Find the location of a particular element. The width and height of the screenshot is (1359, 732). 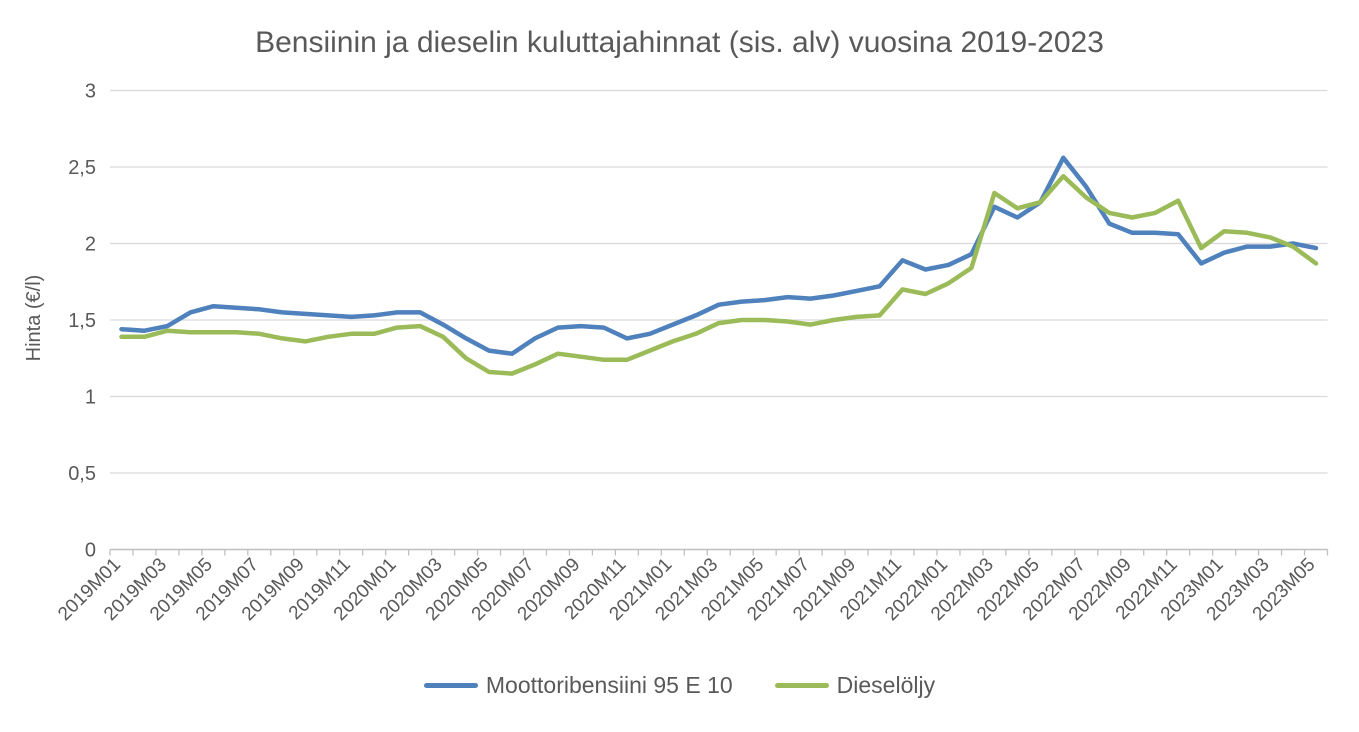

y-tick-label: 1 is located at coordinates (90, 398).